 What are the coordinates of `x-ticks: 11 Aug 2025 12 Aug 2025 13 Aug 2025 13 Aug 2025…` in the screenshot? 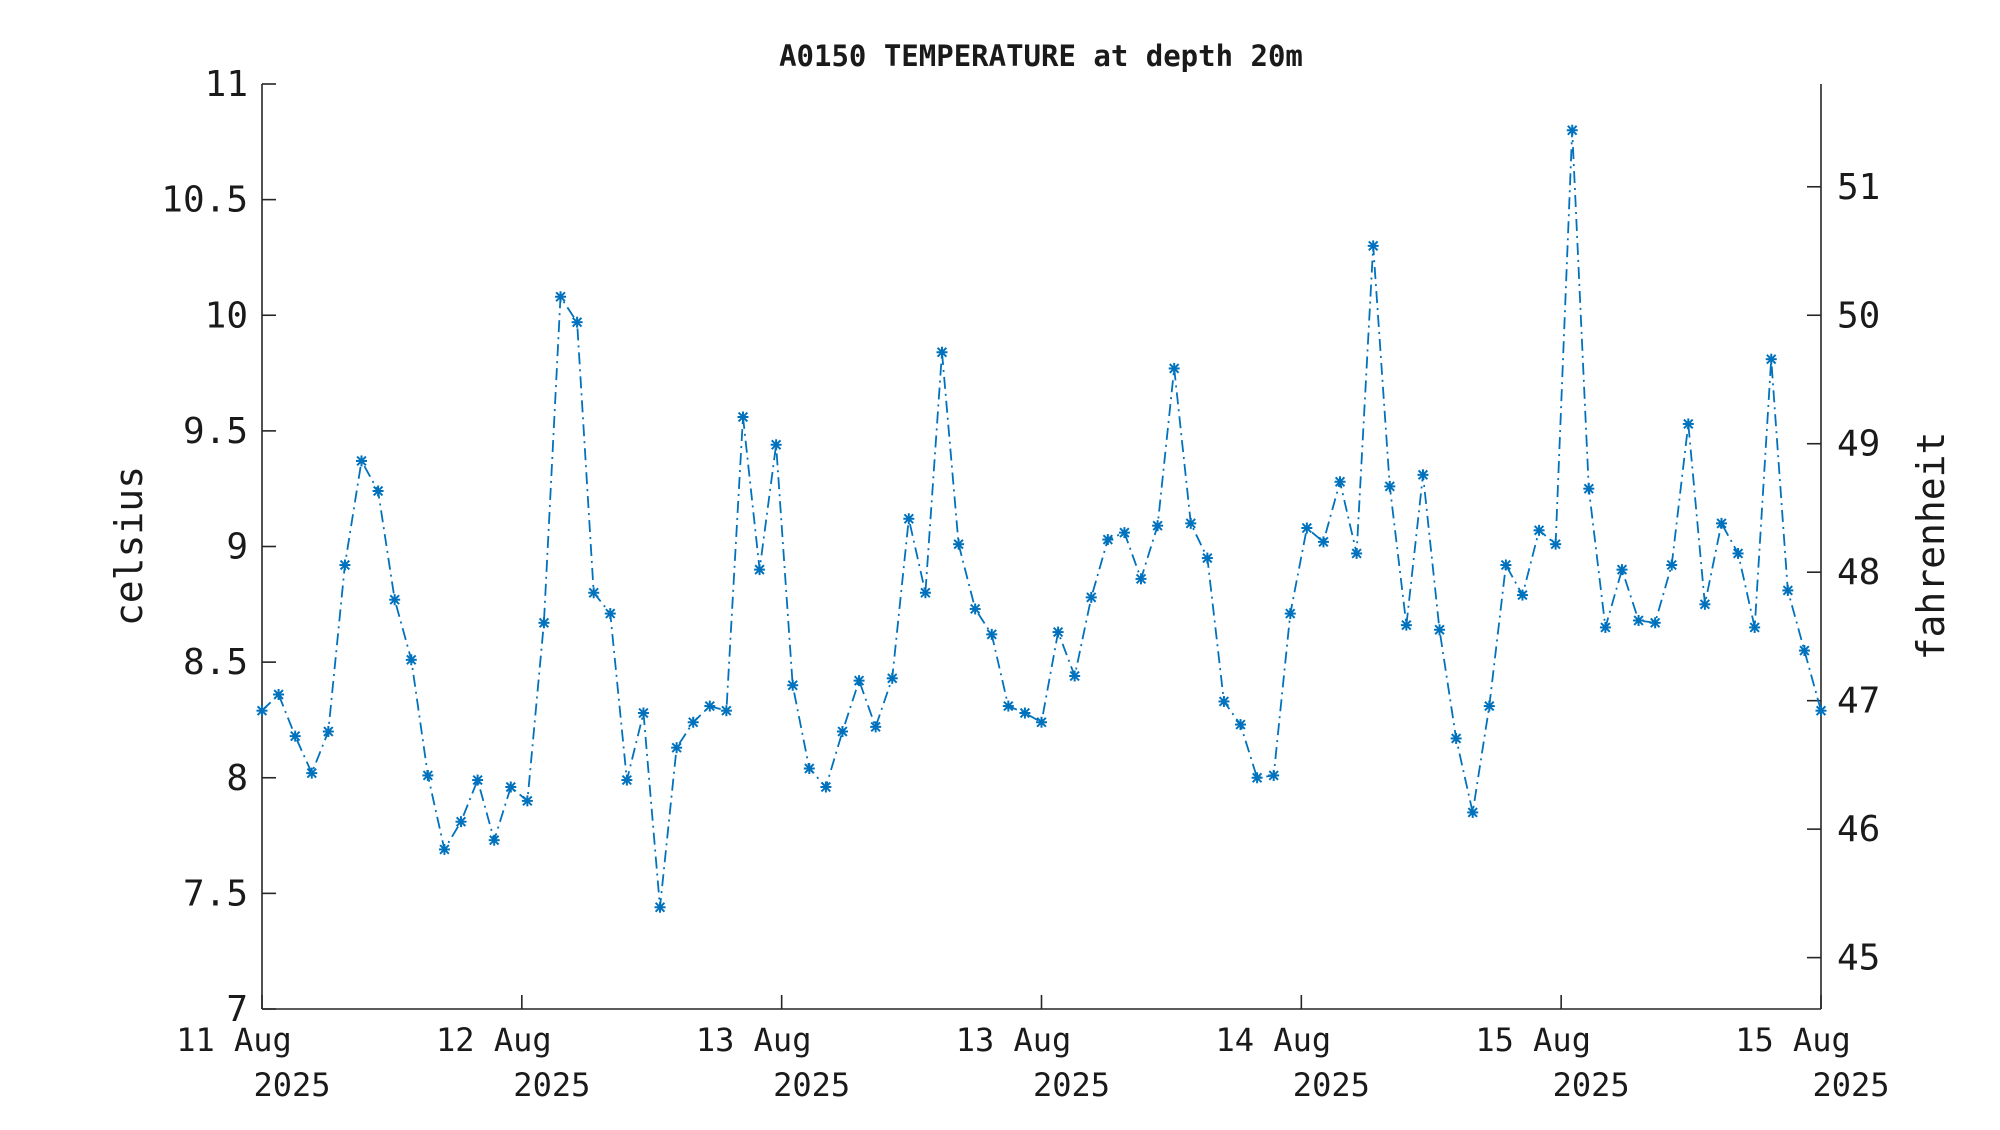 It's located at (1033, 1049).